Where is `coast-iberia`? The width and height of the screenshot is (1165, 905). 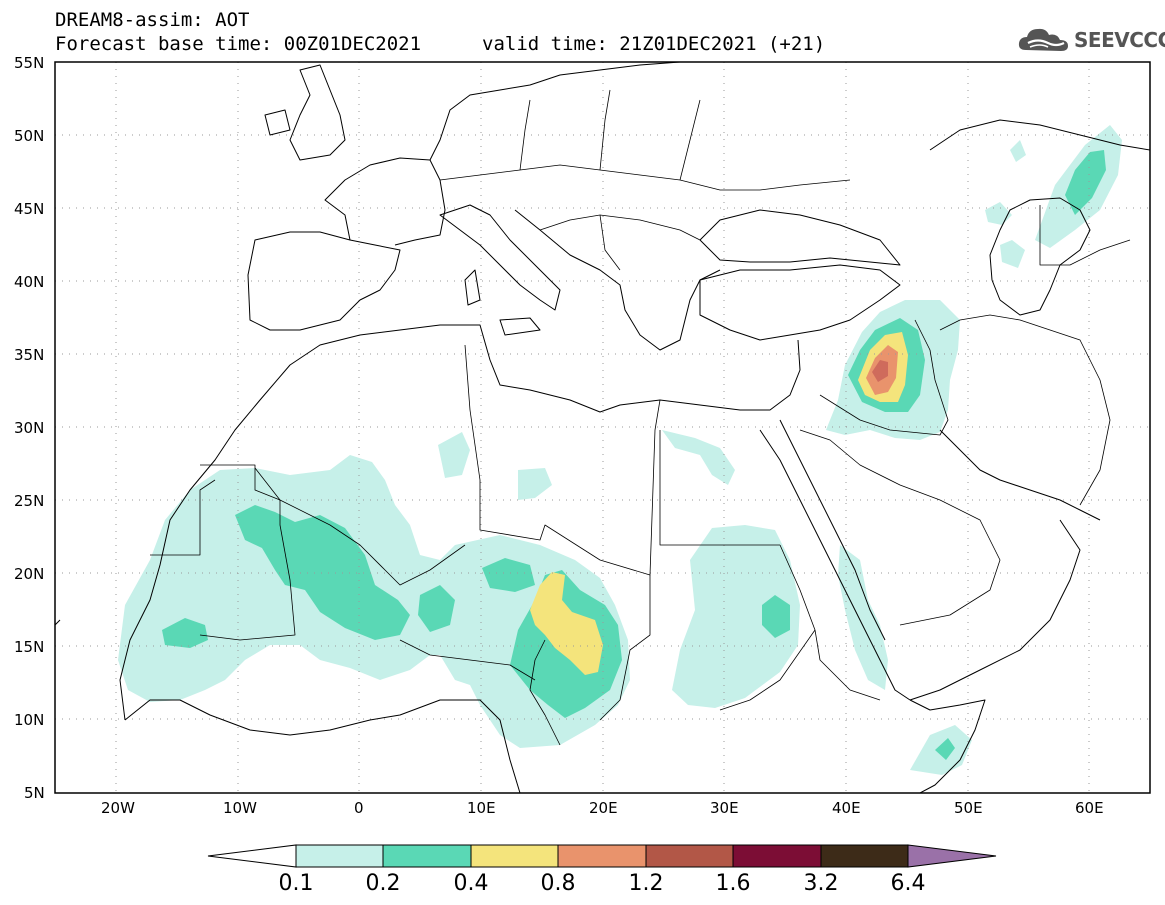 coast-iberia is located at coordinates (324, 281).